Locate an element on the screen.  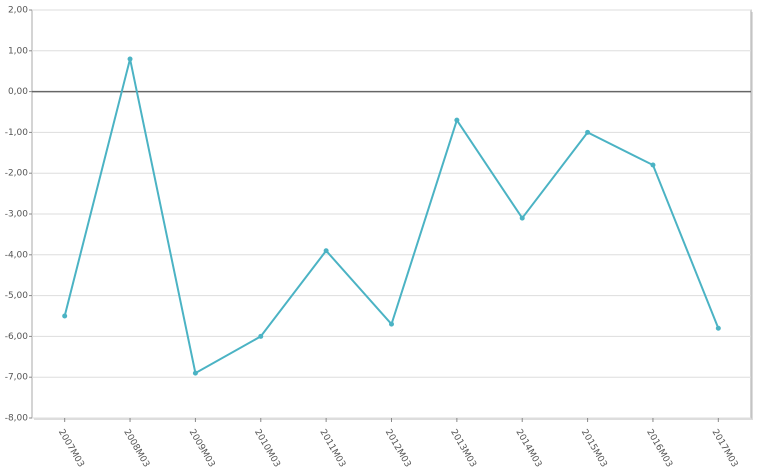
y-tick-label: -5,00 is located at coordinates (17, 296).